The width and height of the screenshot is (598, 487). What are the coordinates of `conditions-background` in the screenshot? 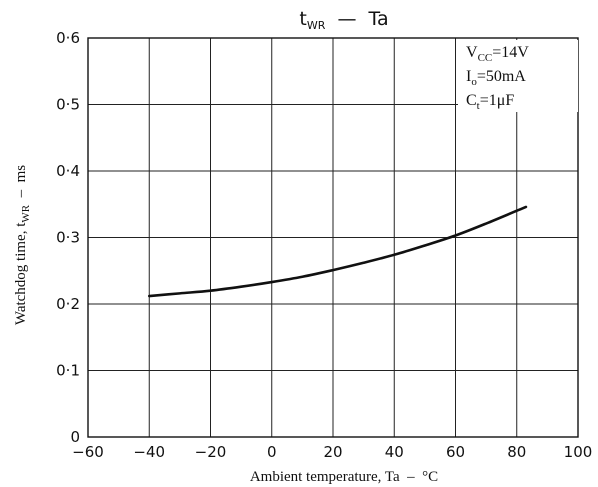 It's located at (518, 76).